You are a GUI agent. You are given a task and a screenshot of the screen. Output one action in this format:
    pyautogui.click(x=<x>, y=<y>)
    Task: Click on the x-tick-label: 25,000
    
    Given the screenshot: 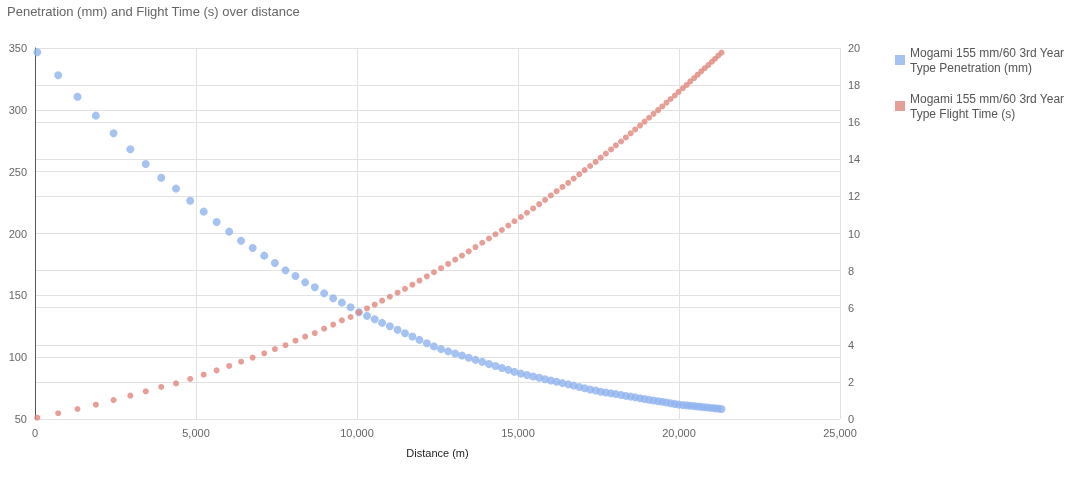 What is the action you would take?
    pyautogui.click(x=840, y=432)
    